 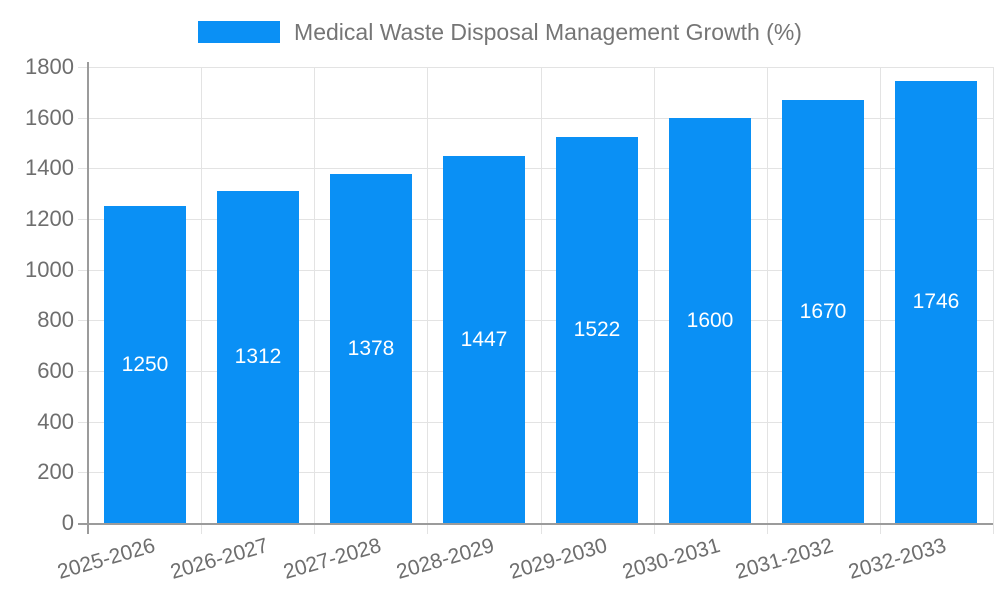 What do you see at coordinates (49, 218) in the screenshot?
I see `y-tick-label: 1200` at bounding box center [49, 218].